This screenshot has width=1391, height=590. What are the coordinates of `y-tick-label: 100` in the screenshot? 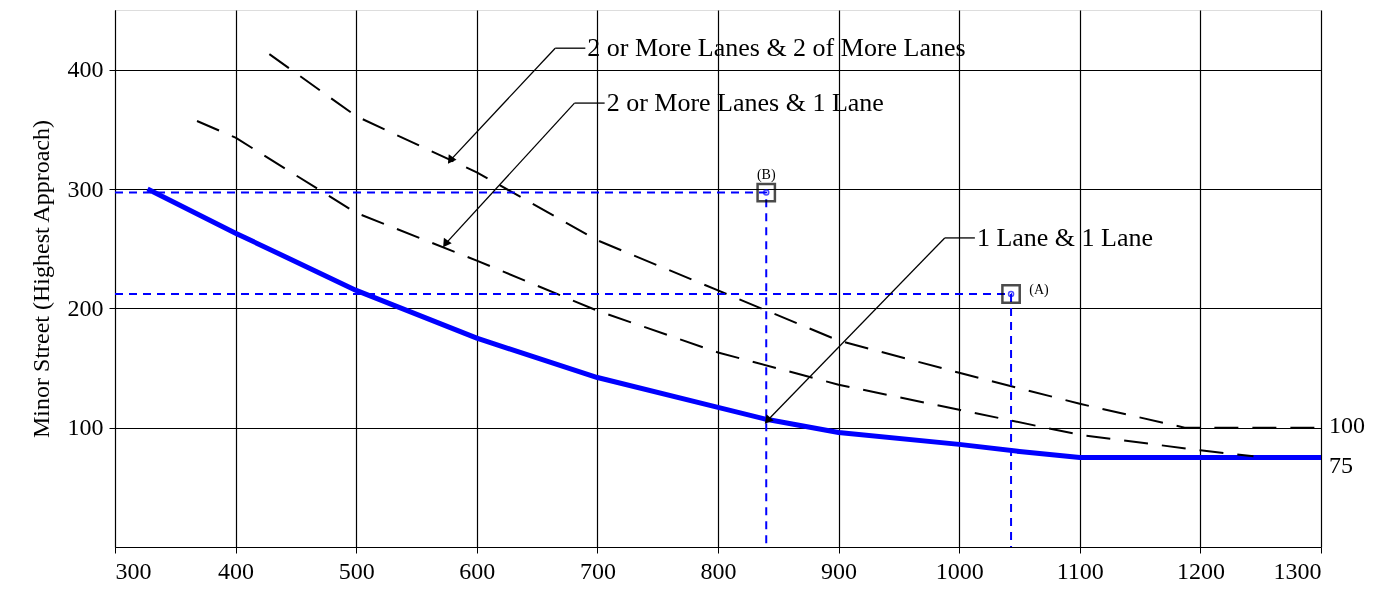 It's located at (85, 427).